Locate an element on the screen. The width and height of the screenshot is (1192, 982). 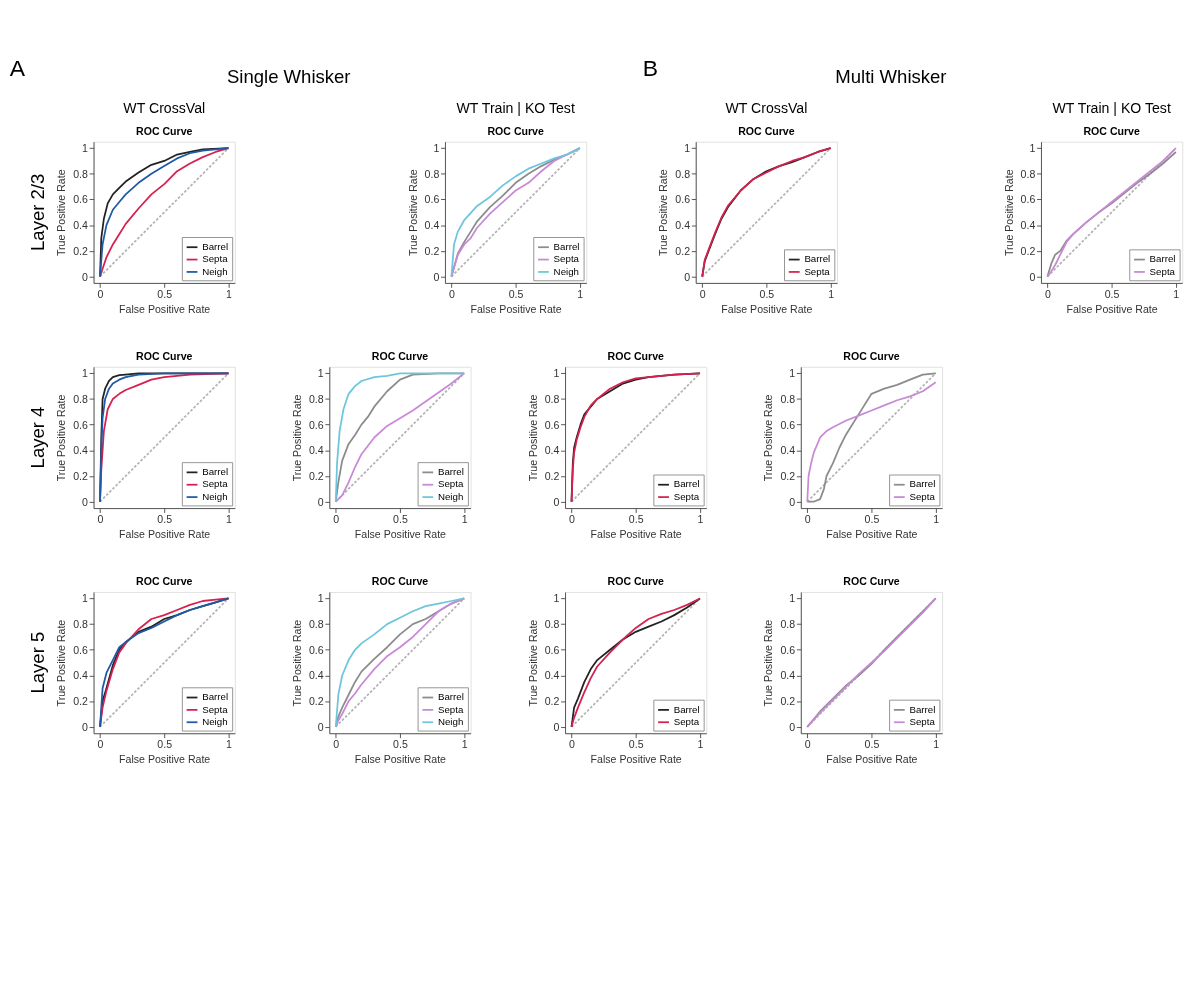
text: B is located at coordinates (650, 68).